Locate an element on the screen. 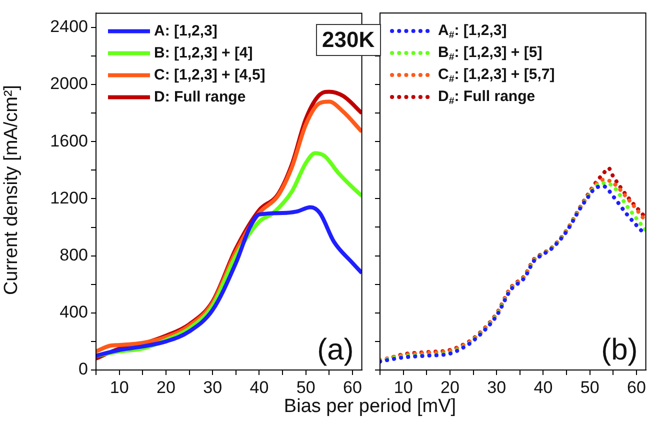 Image resolution: width=649 pixels, height=431 pixels. annotation: (a) is located at coordinates (335, 349).